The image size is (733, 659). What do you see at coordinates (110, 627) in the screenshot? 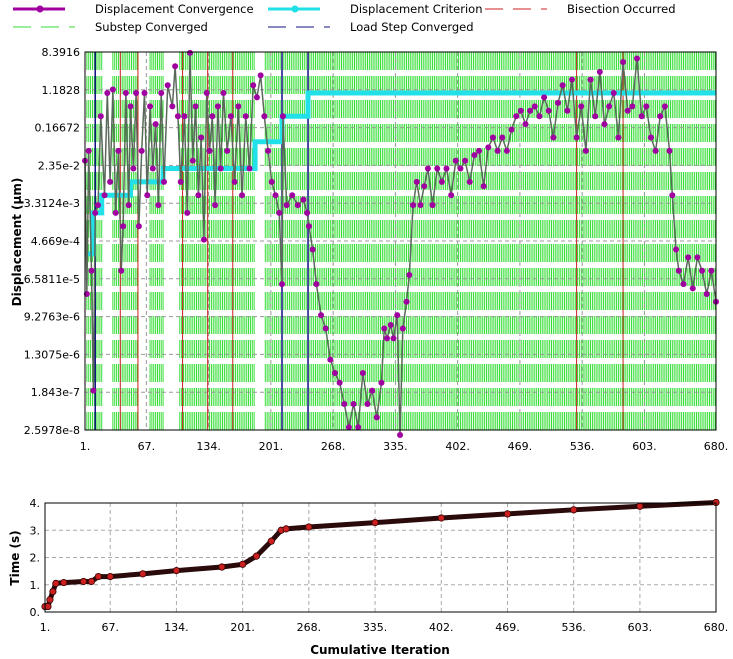
I see `x-tick-label: 67.` at bounding box center [110, 627].